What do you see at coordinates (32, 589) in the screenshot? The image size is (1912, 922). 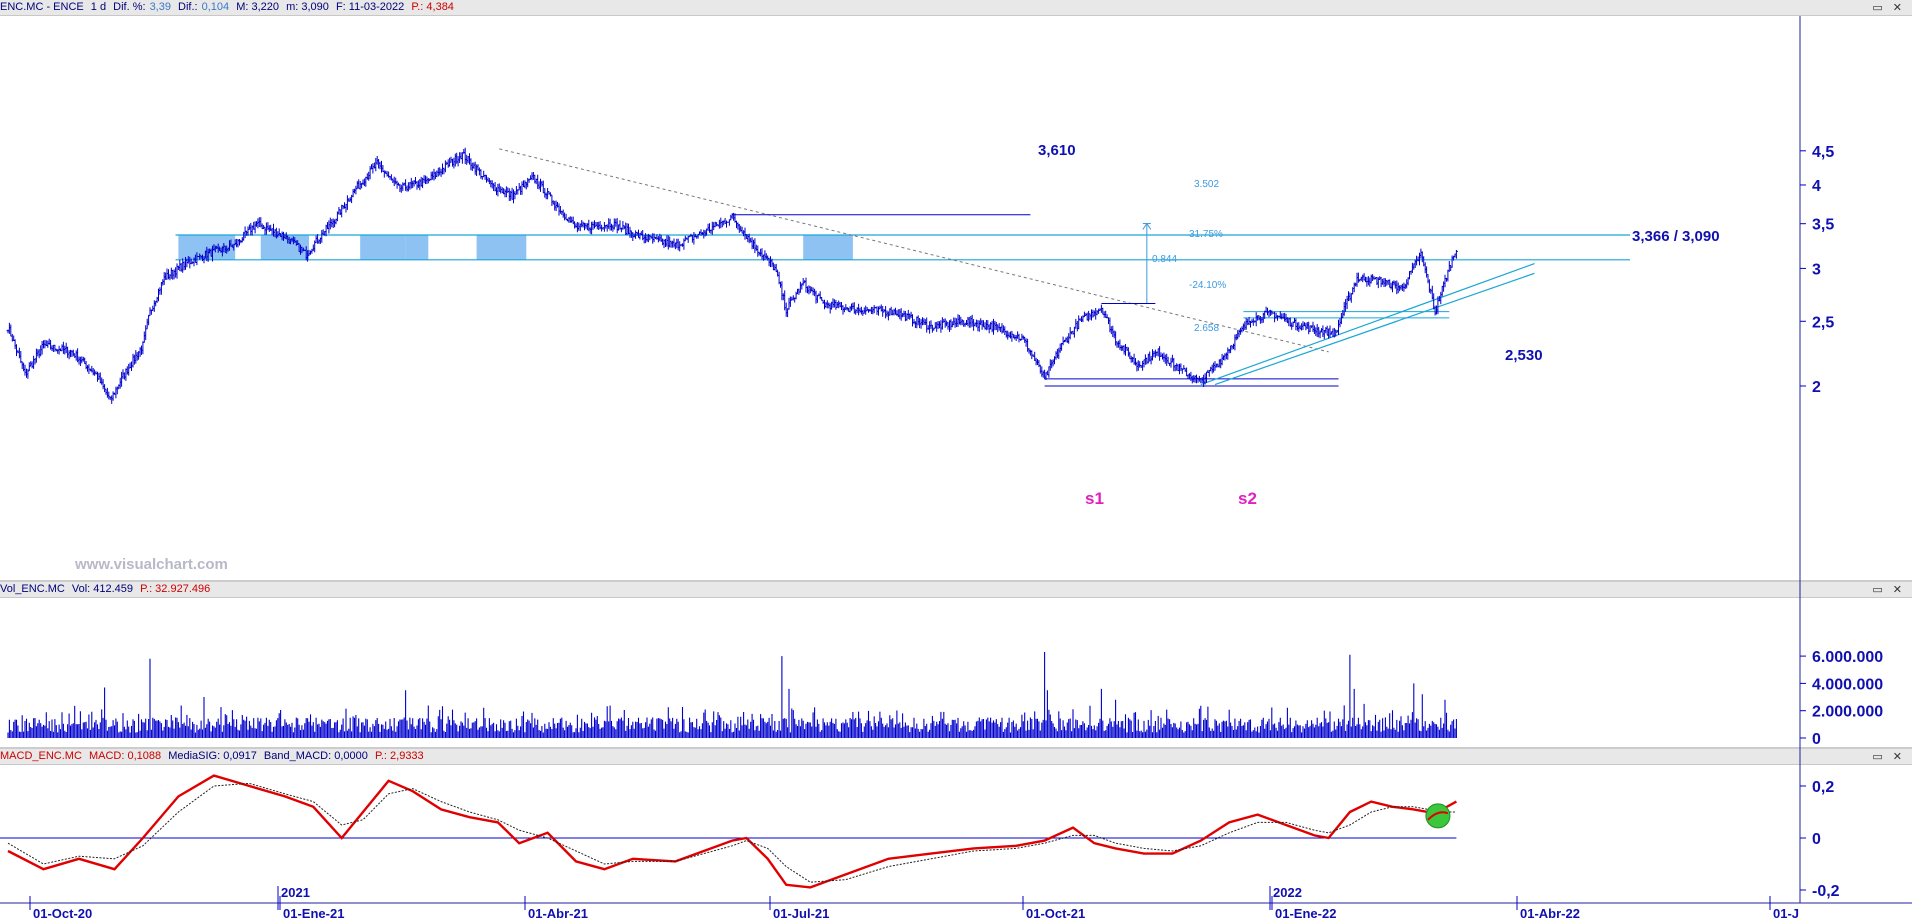 I see `volume-name: Vol_ENC.MC` at bounding box center [32, 589].